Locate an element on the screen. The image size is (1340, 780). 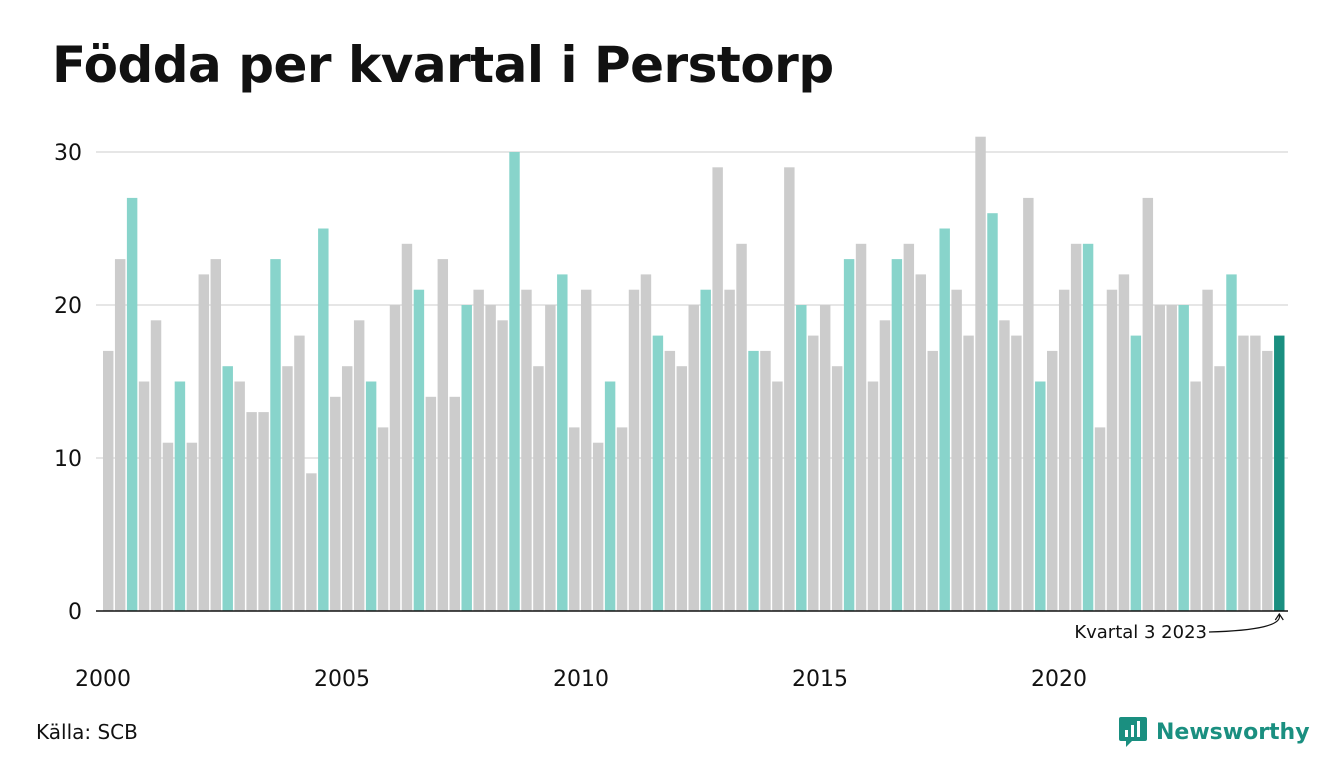
newsworthy-logo: Newsworthy is located at coordinates (1214, 732).